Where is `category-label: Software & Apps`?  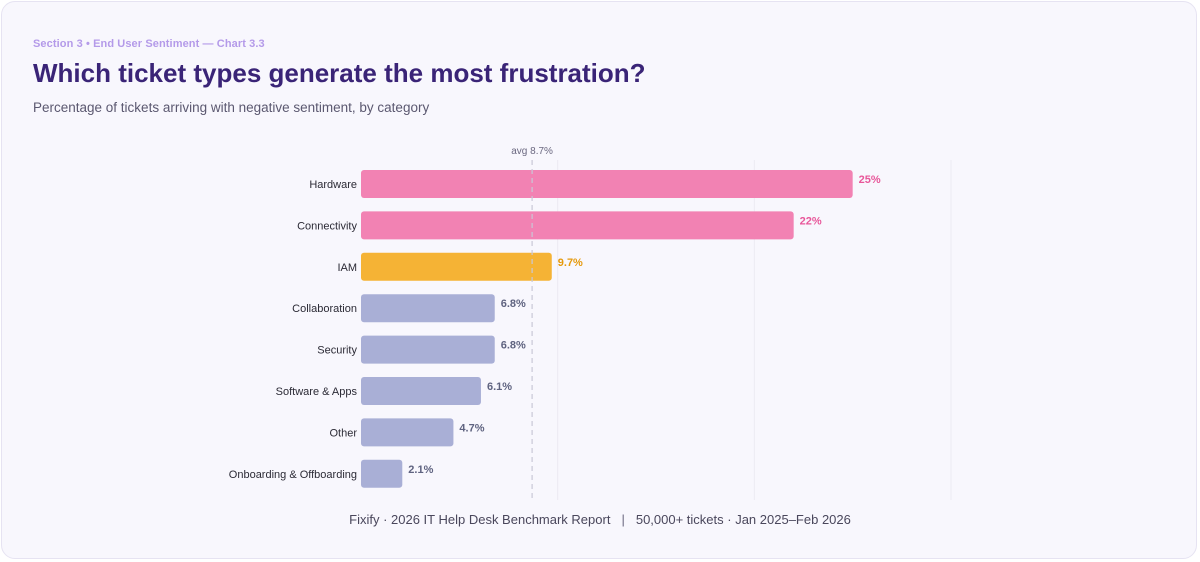 category-label: Software & Apps is located at coordinates (317, 392).